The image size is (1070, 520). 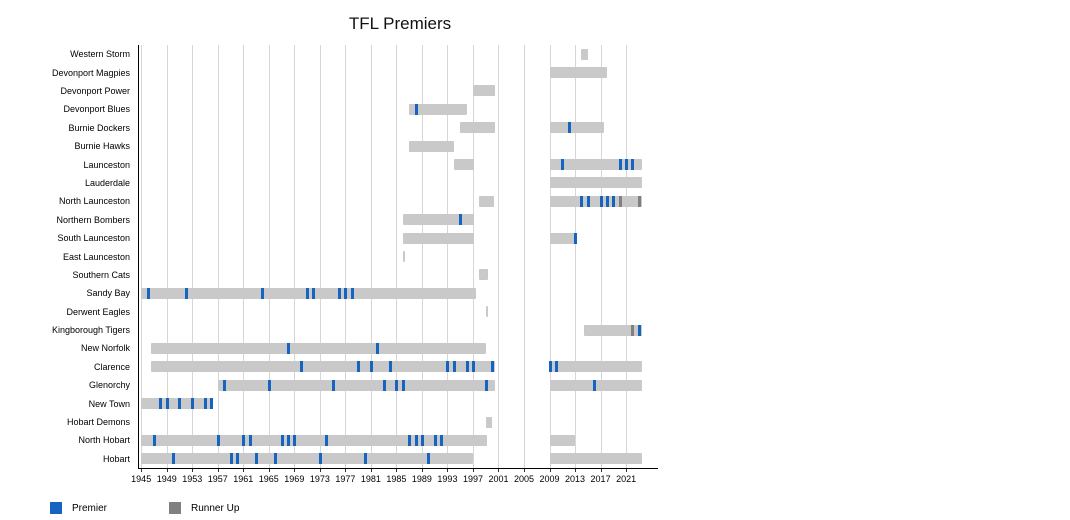 I want to click on x-axis-tick-2009, so click(x=550, y=470).